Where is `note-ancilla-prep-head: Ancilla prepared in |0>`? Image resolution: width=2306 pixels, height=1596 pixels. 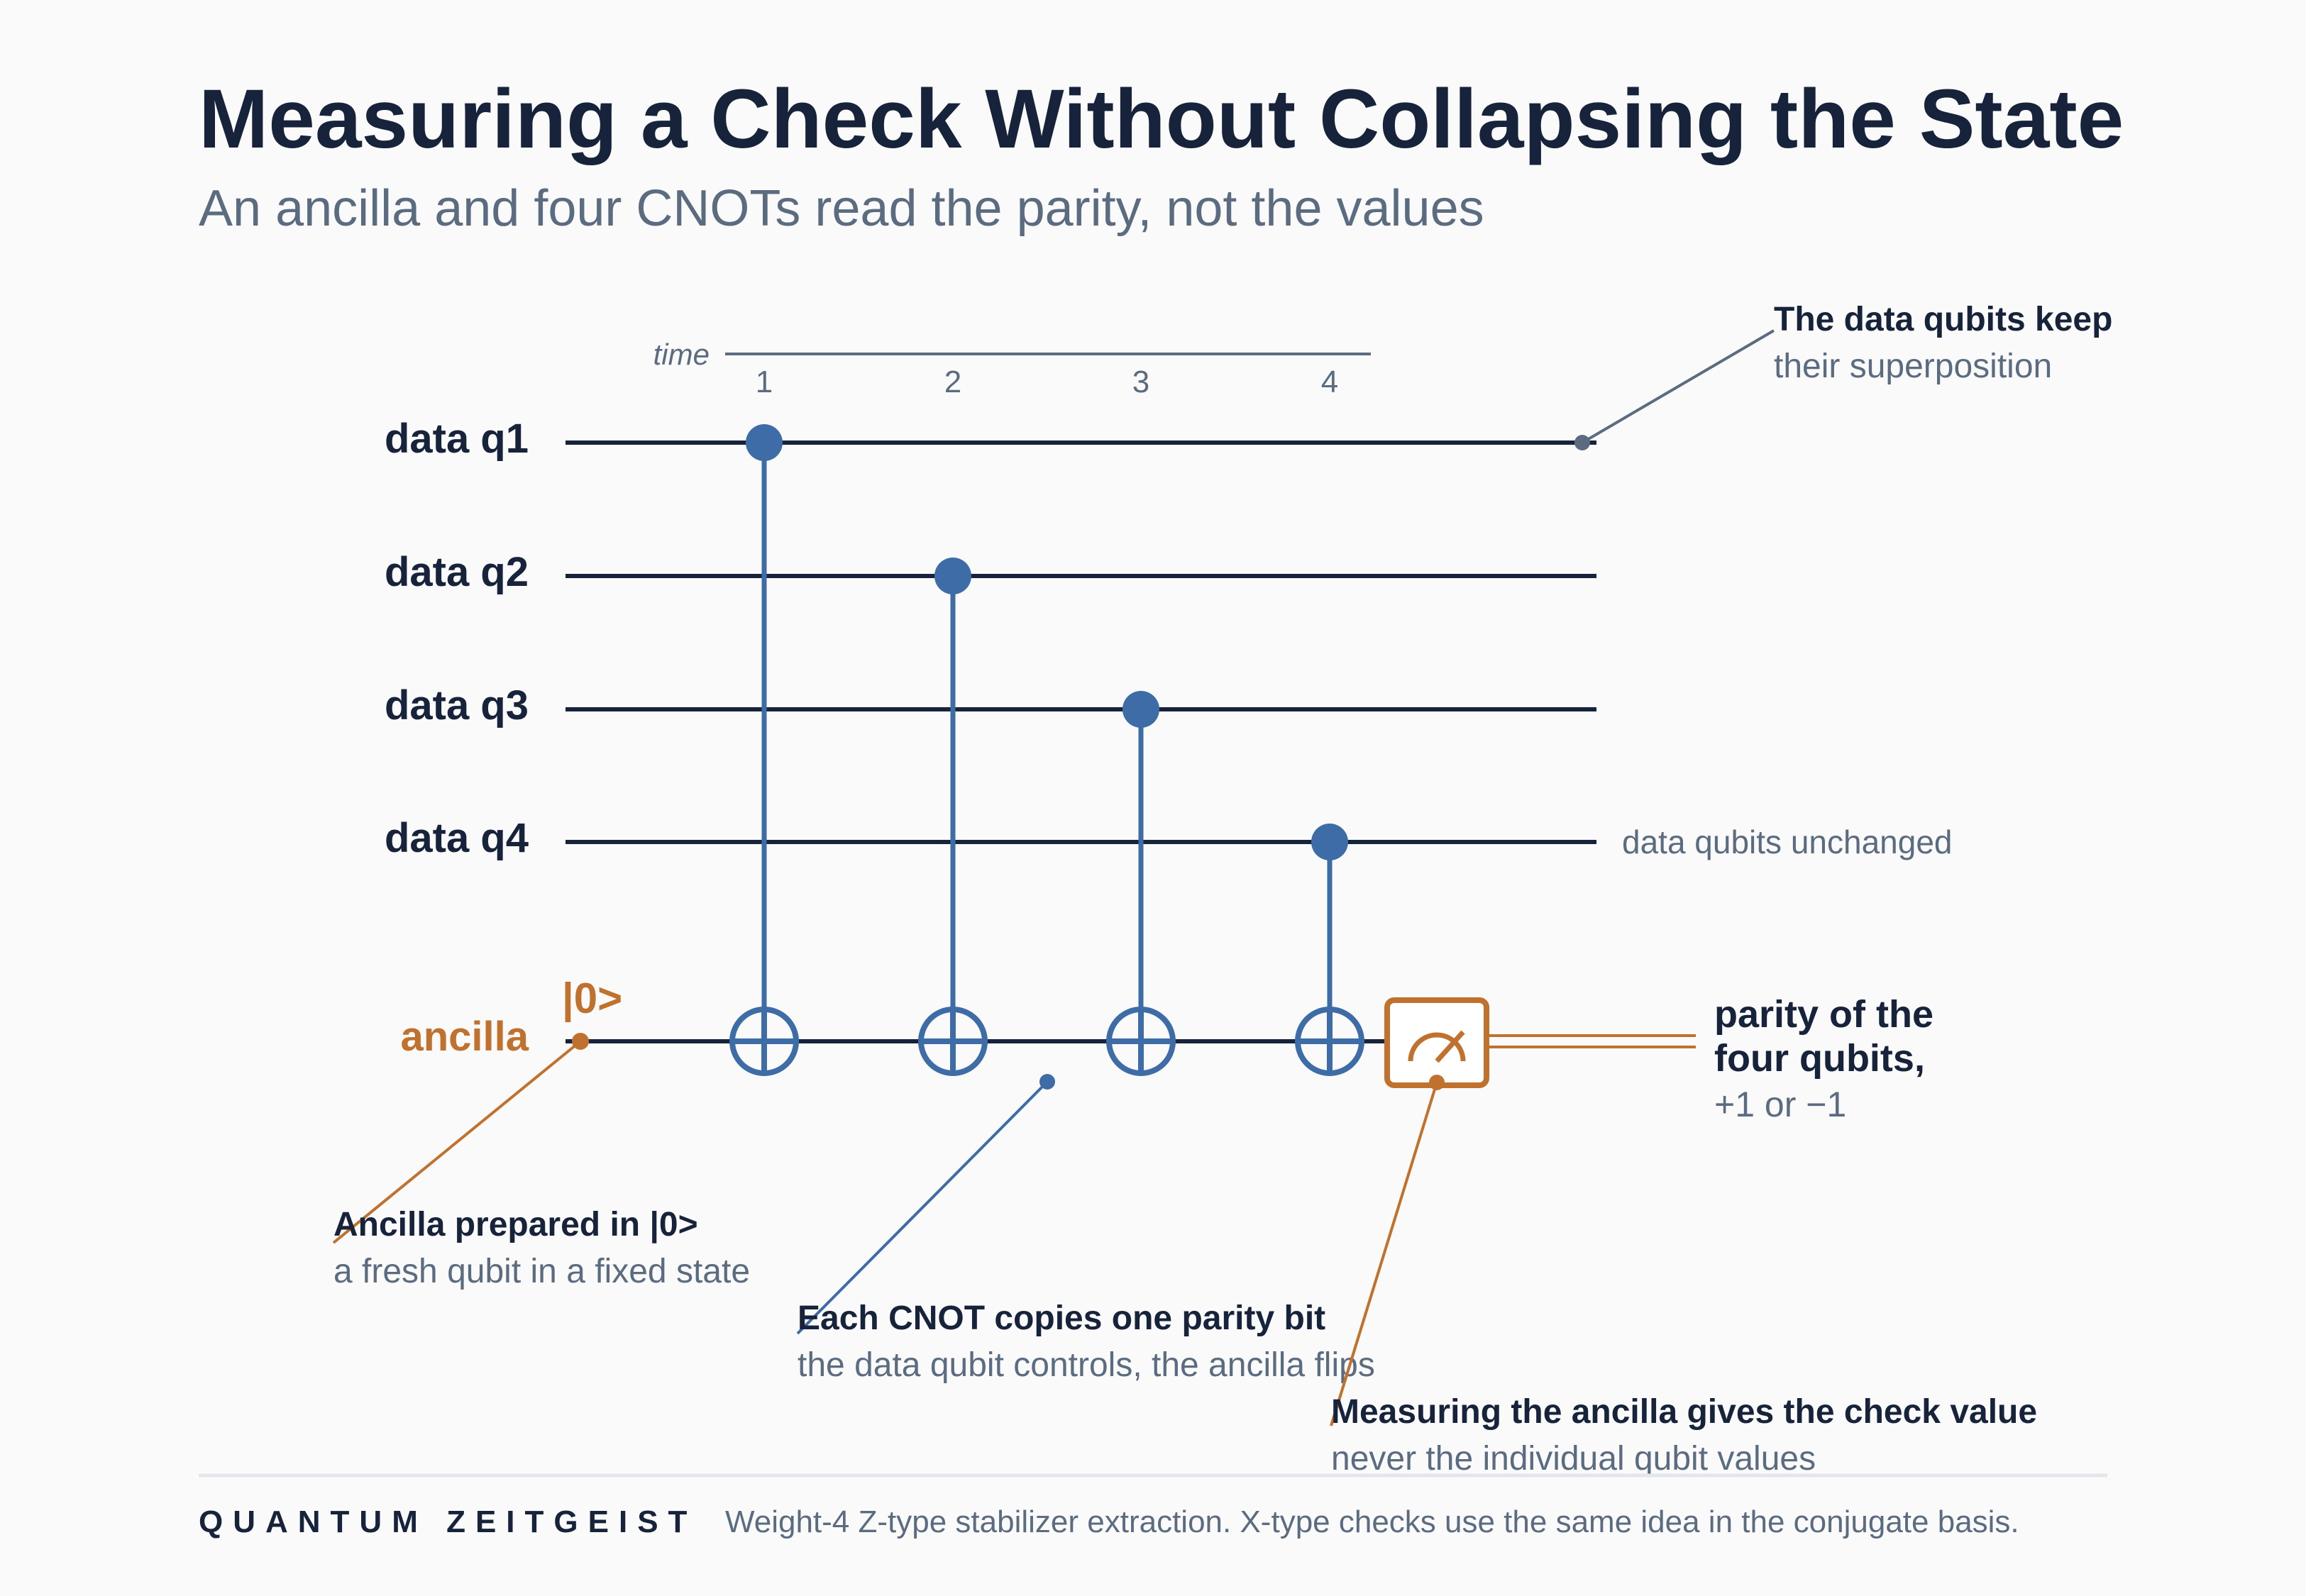
note-ancilla-prep-head: Ancilla prepared in |0> is located at coordinates (515, 1224).